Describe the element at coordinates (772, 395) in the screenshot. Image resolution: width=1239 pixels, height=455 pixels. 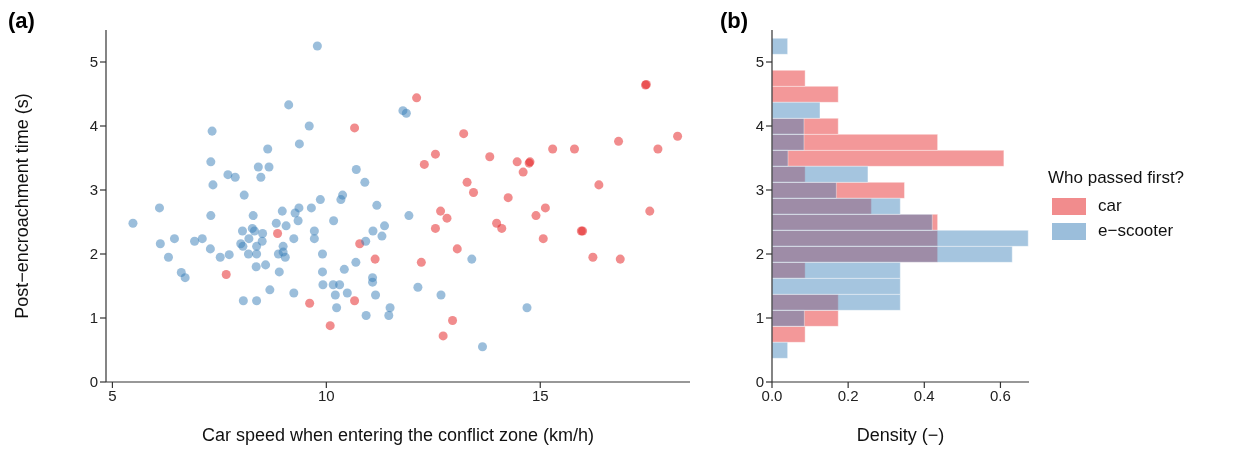
I see `x-tick-label: 0.0` at that location.